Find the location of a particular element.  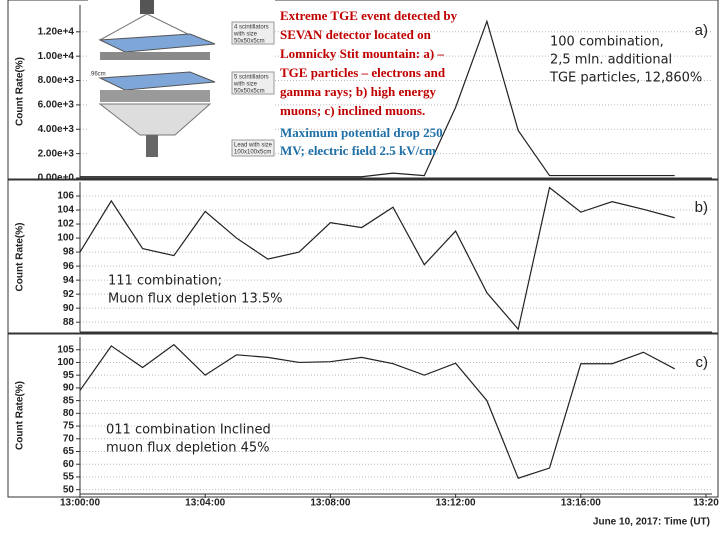

description-blue: MV; electric field 2.5 kV/cm is located at coordinates (358, 150).